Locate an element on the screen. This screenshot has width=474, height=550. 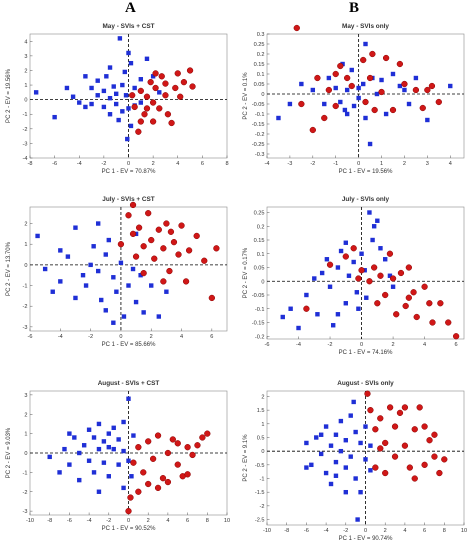
x-tick-label: 6 is located at coordinates (211, 337).